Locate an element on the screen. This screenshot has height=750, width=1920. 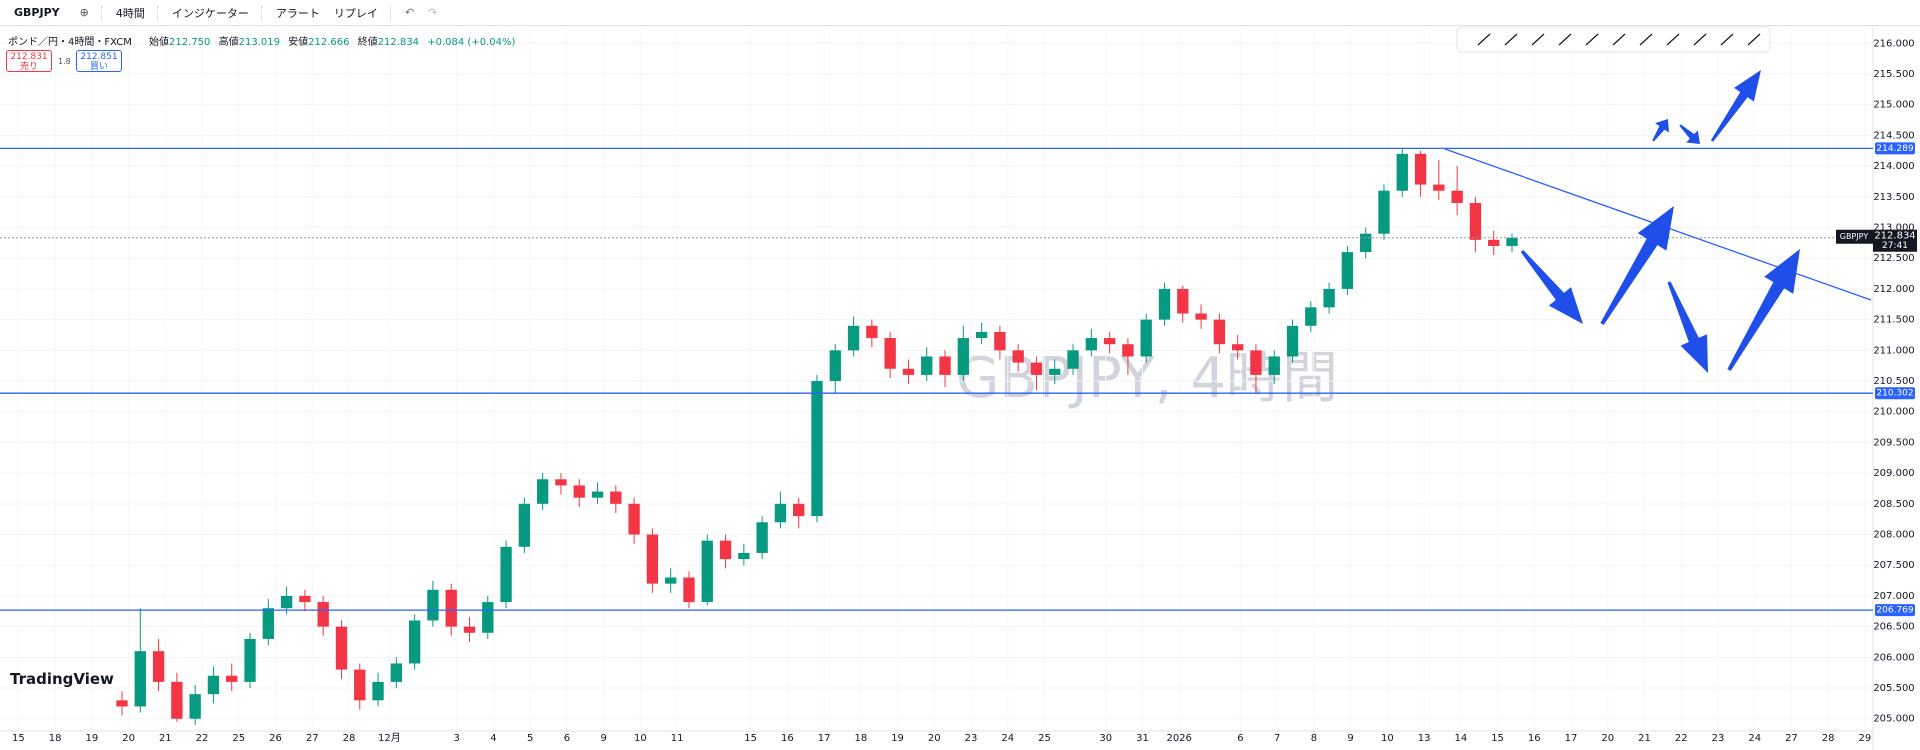
instrument: ポンド／円・4時間・FXCM is located at coordinates (70, 42).